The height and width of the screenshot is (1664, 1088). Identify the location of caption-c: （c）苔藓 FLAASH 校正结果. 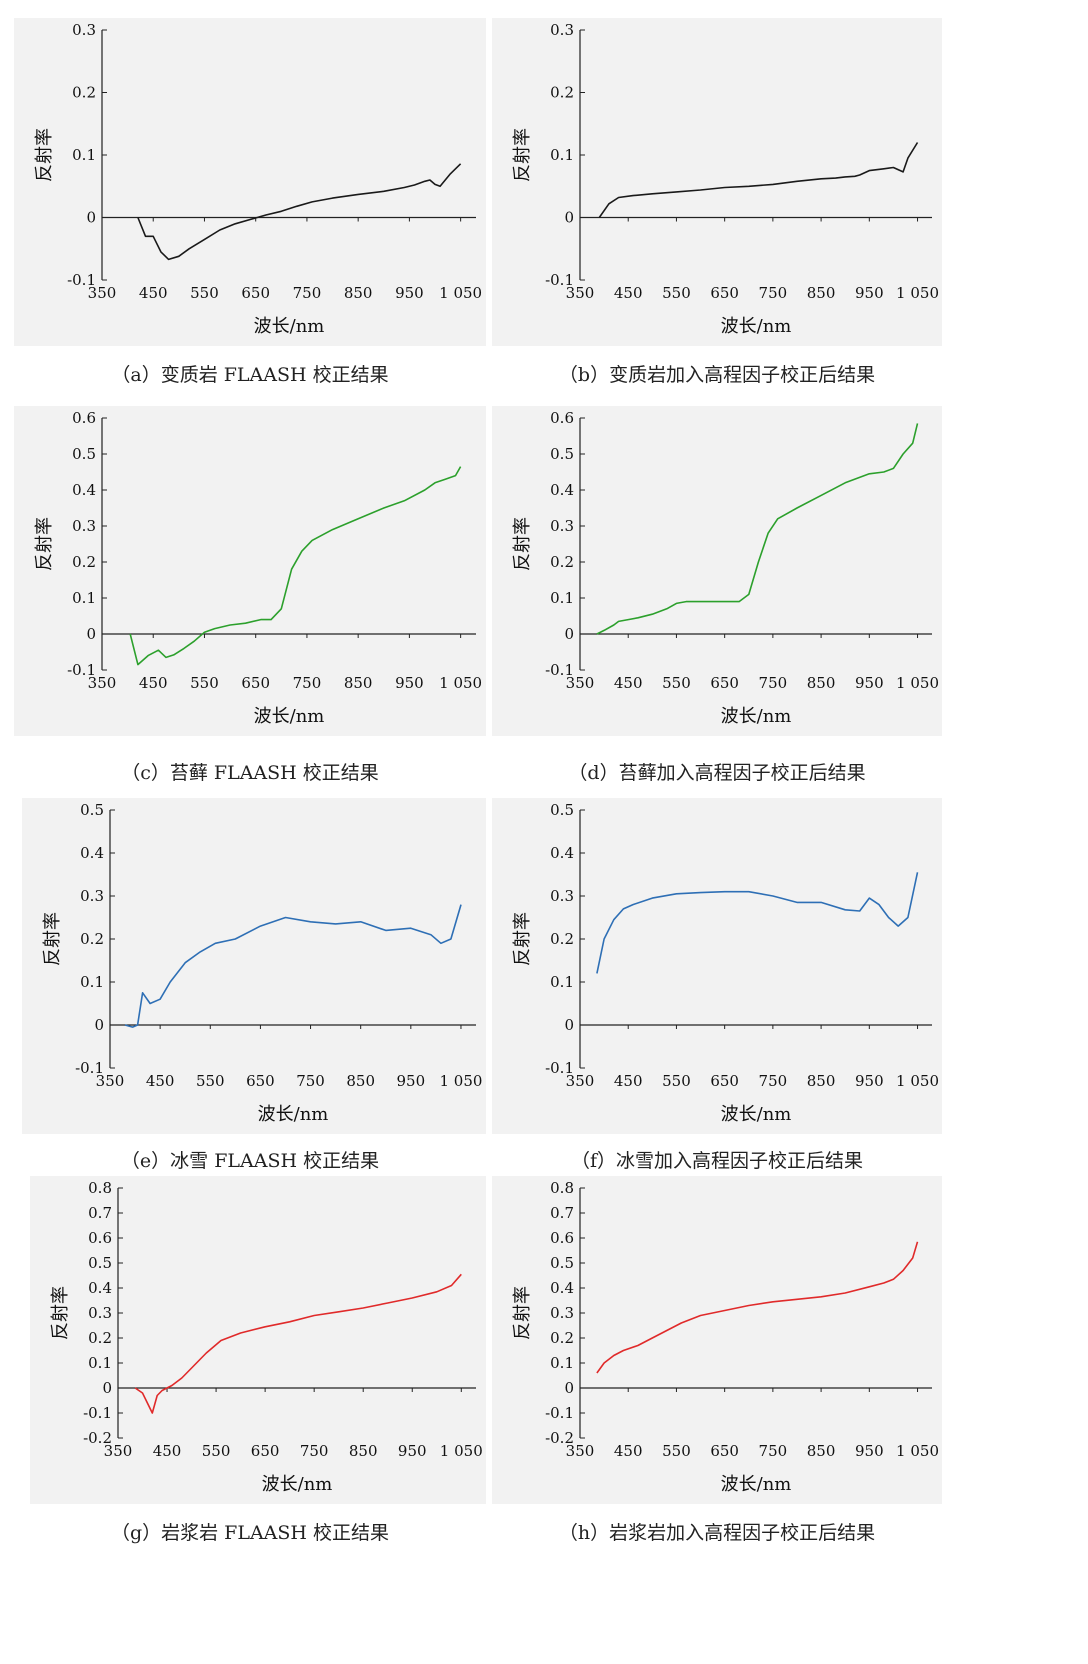
(250, 773).